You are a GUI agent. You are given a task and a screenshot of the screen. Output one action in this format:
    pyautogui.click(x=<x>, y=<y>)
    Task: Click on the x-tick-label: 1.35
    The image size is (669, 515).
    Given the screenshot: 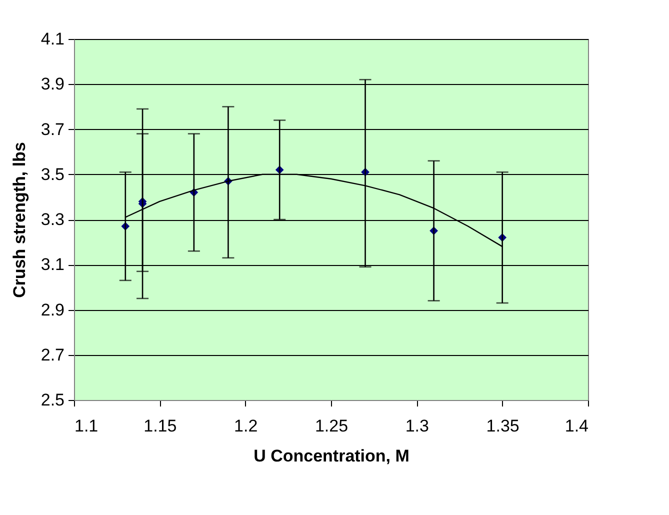 What is the action you would take?
    pyautogui.click(x=503, y=426)
    